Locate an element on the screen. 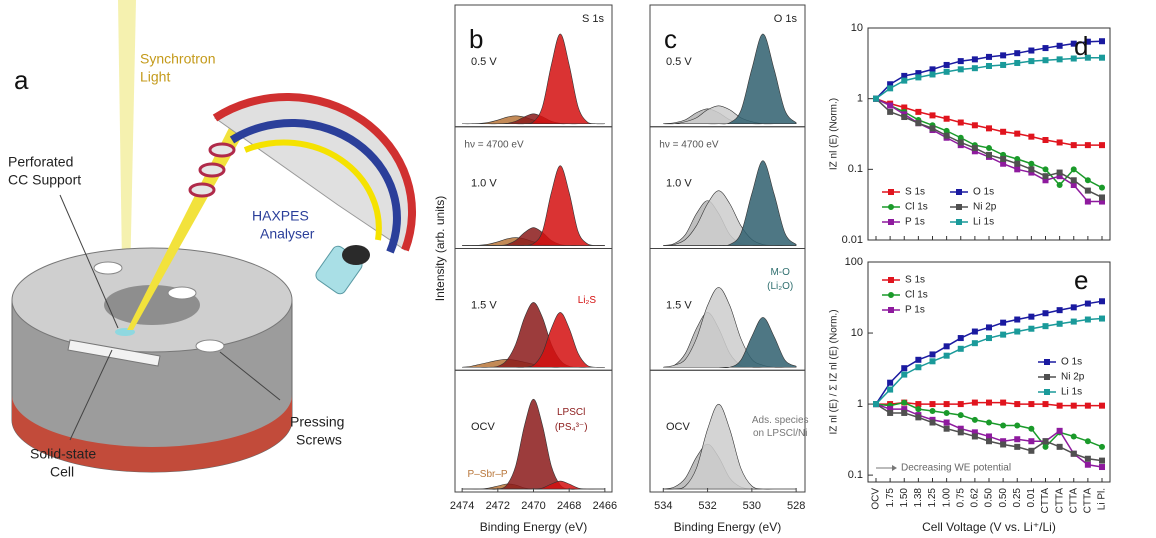 Image resolution: width=1156 pixels, height=538 pixels. lens-ring is located at coordinates (222, 150).